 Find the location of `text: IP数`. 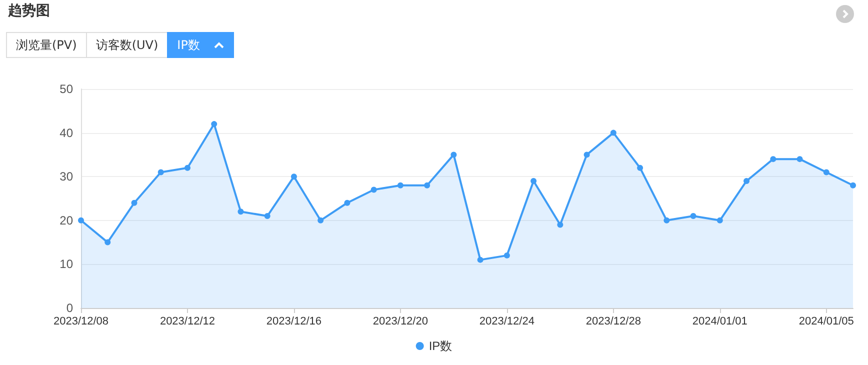

text: IP数 is located at coordinates (188, 45).